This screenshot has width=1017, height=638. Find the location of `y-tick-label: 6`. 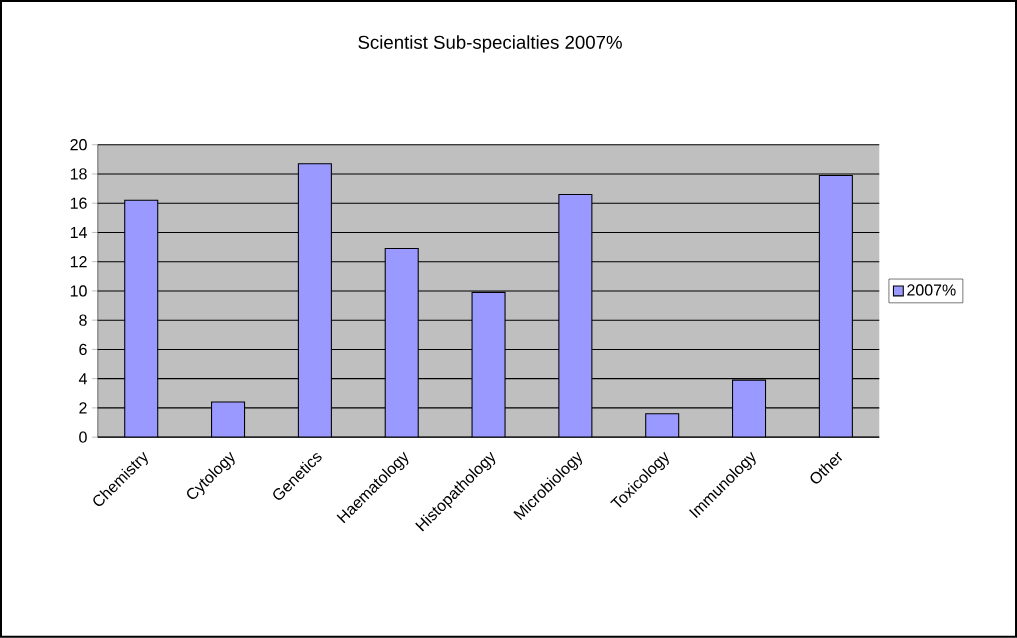

y-tick-label: 6 is located at coordinates (83, 349).